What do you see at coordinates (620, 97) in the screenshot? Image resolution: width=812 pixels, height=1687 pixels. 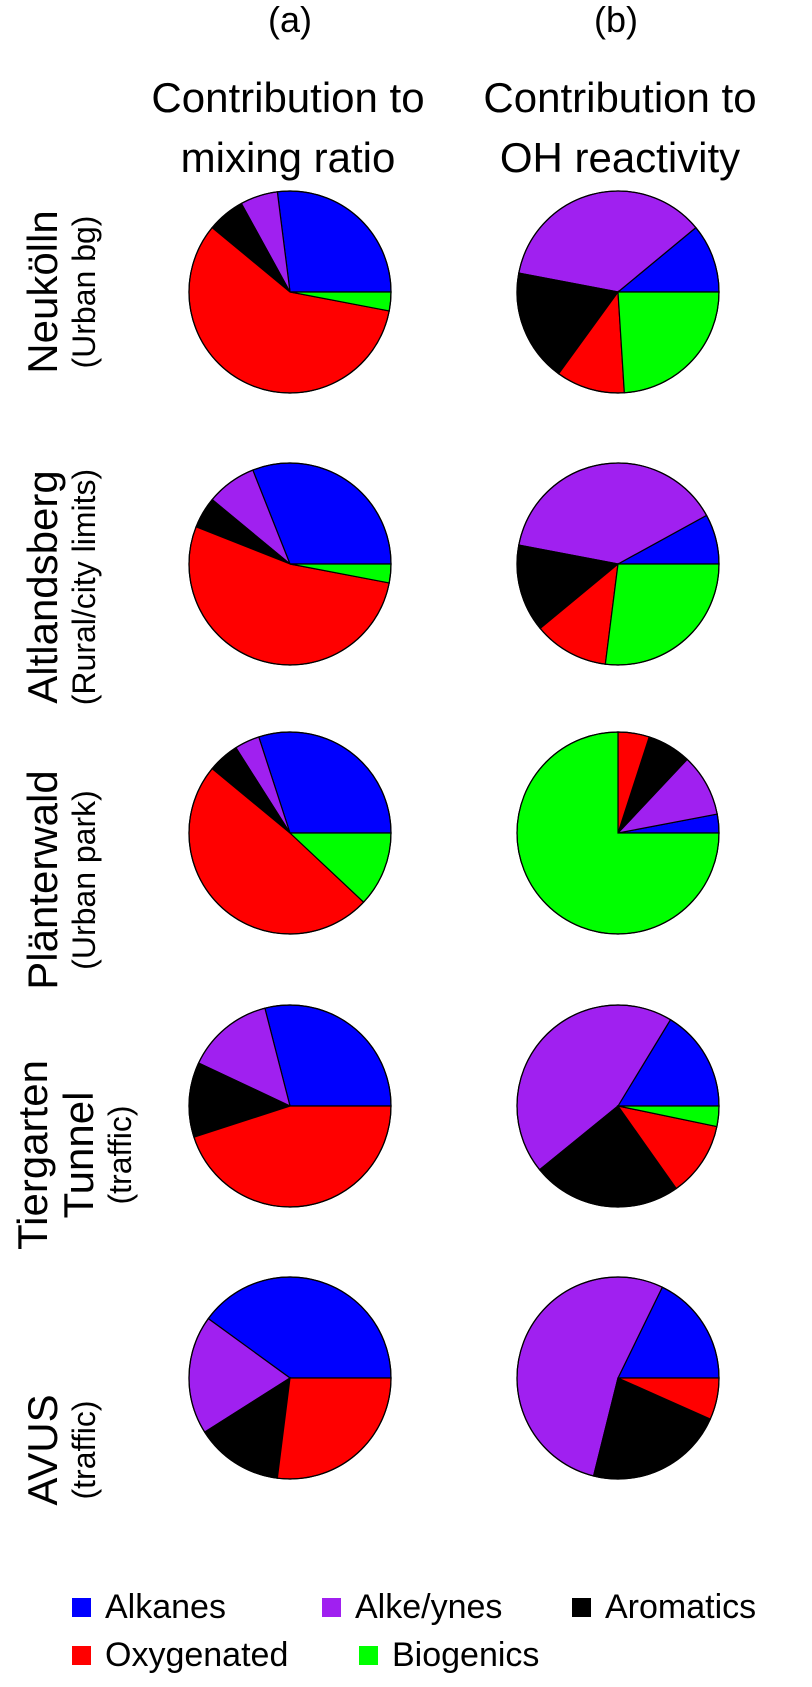 I see `panel-title-b-line1: Contribution to` at bounding box center [620, 97].